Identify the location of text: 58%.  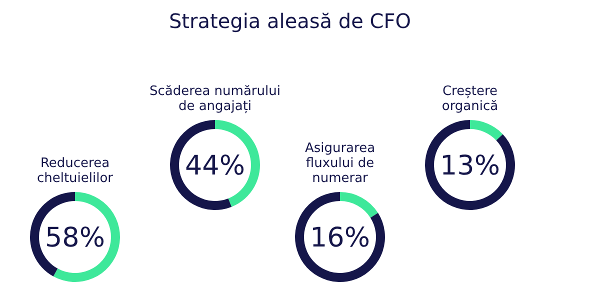
(75, 238).